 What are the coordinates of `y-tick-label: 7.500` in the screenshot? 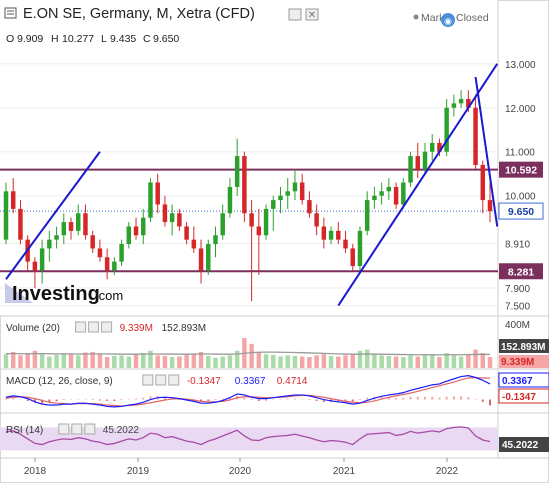 It's located at (517, 307).